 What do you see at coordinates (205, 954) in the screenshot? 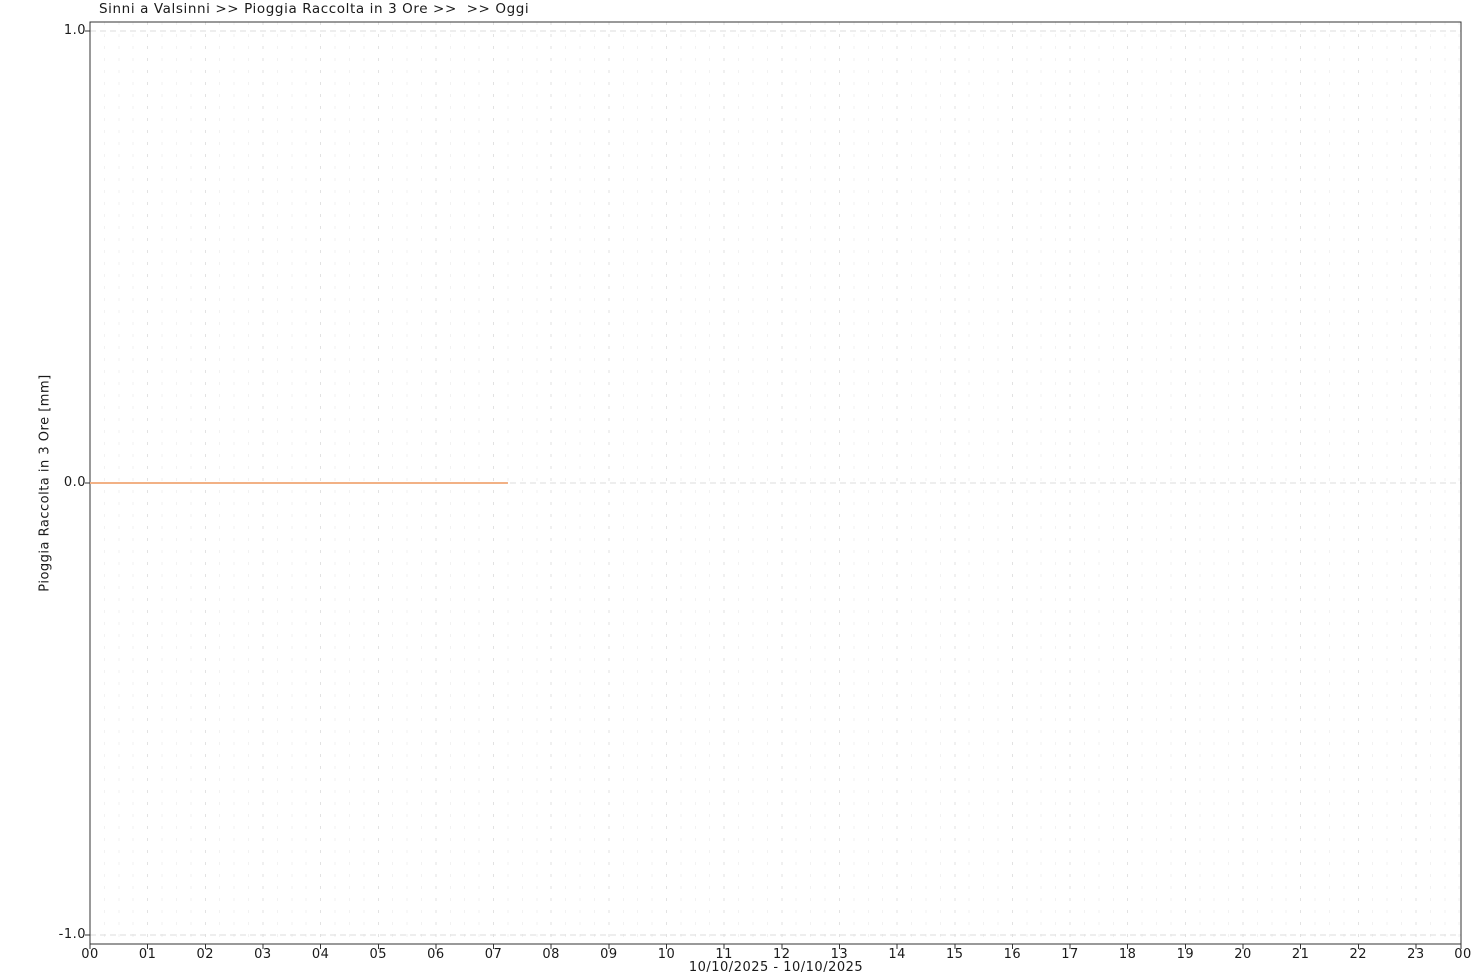
I see `x-tick-label: 02` at bounding box center [205, 954].